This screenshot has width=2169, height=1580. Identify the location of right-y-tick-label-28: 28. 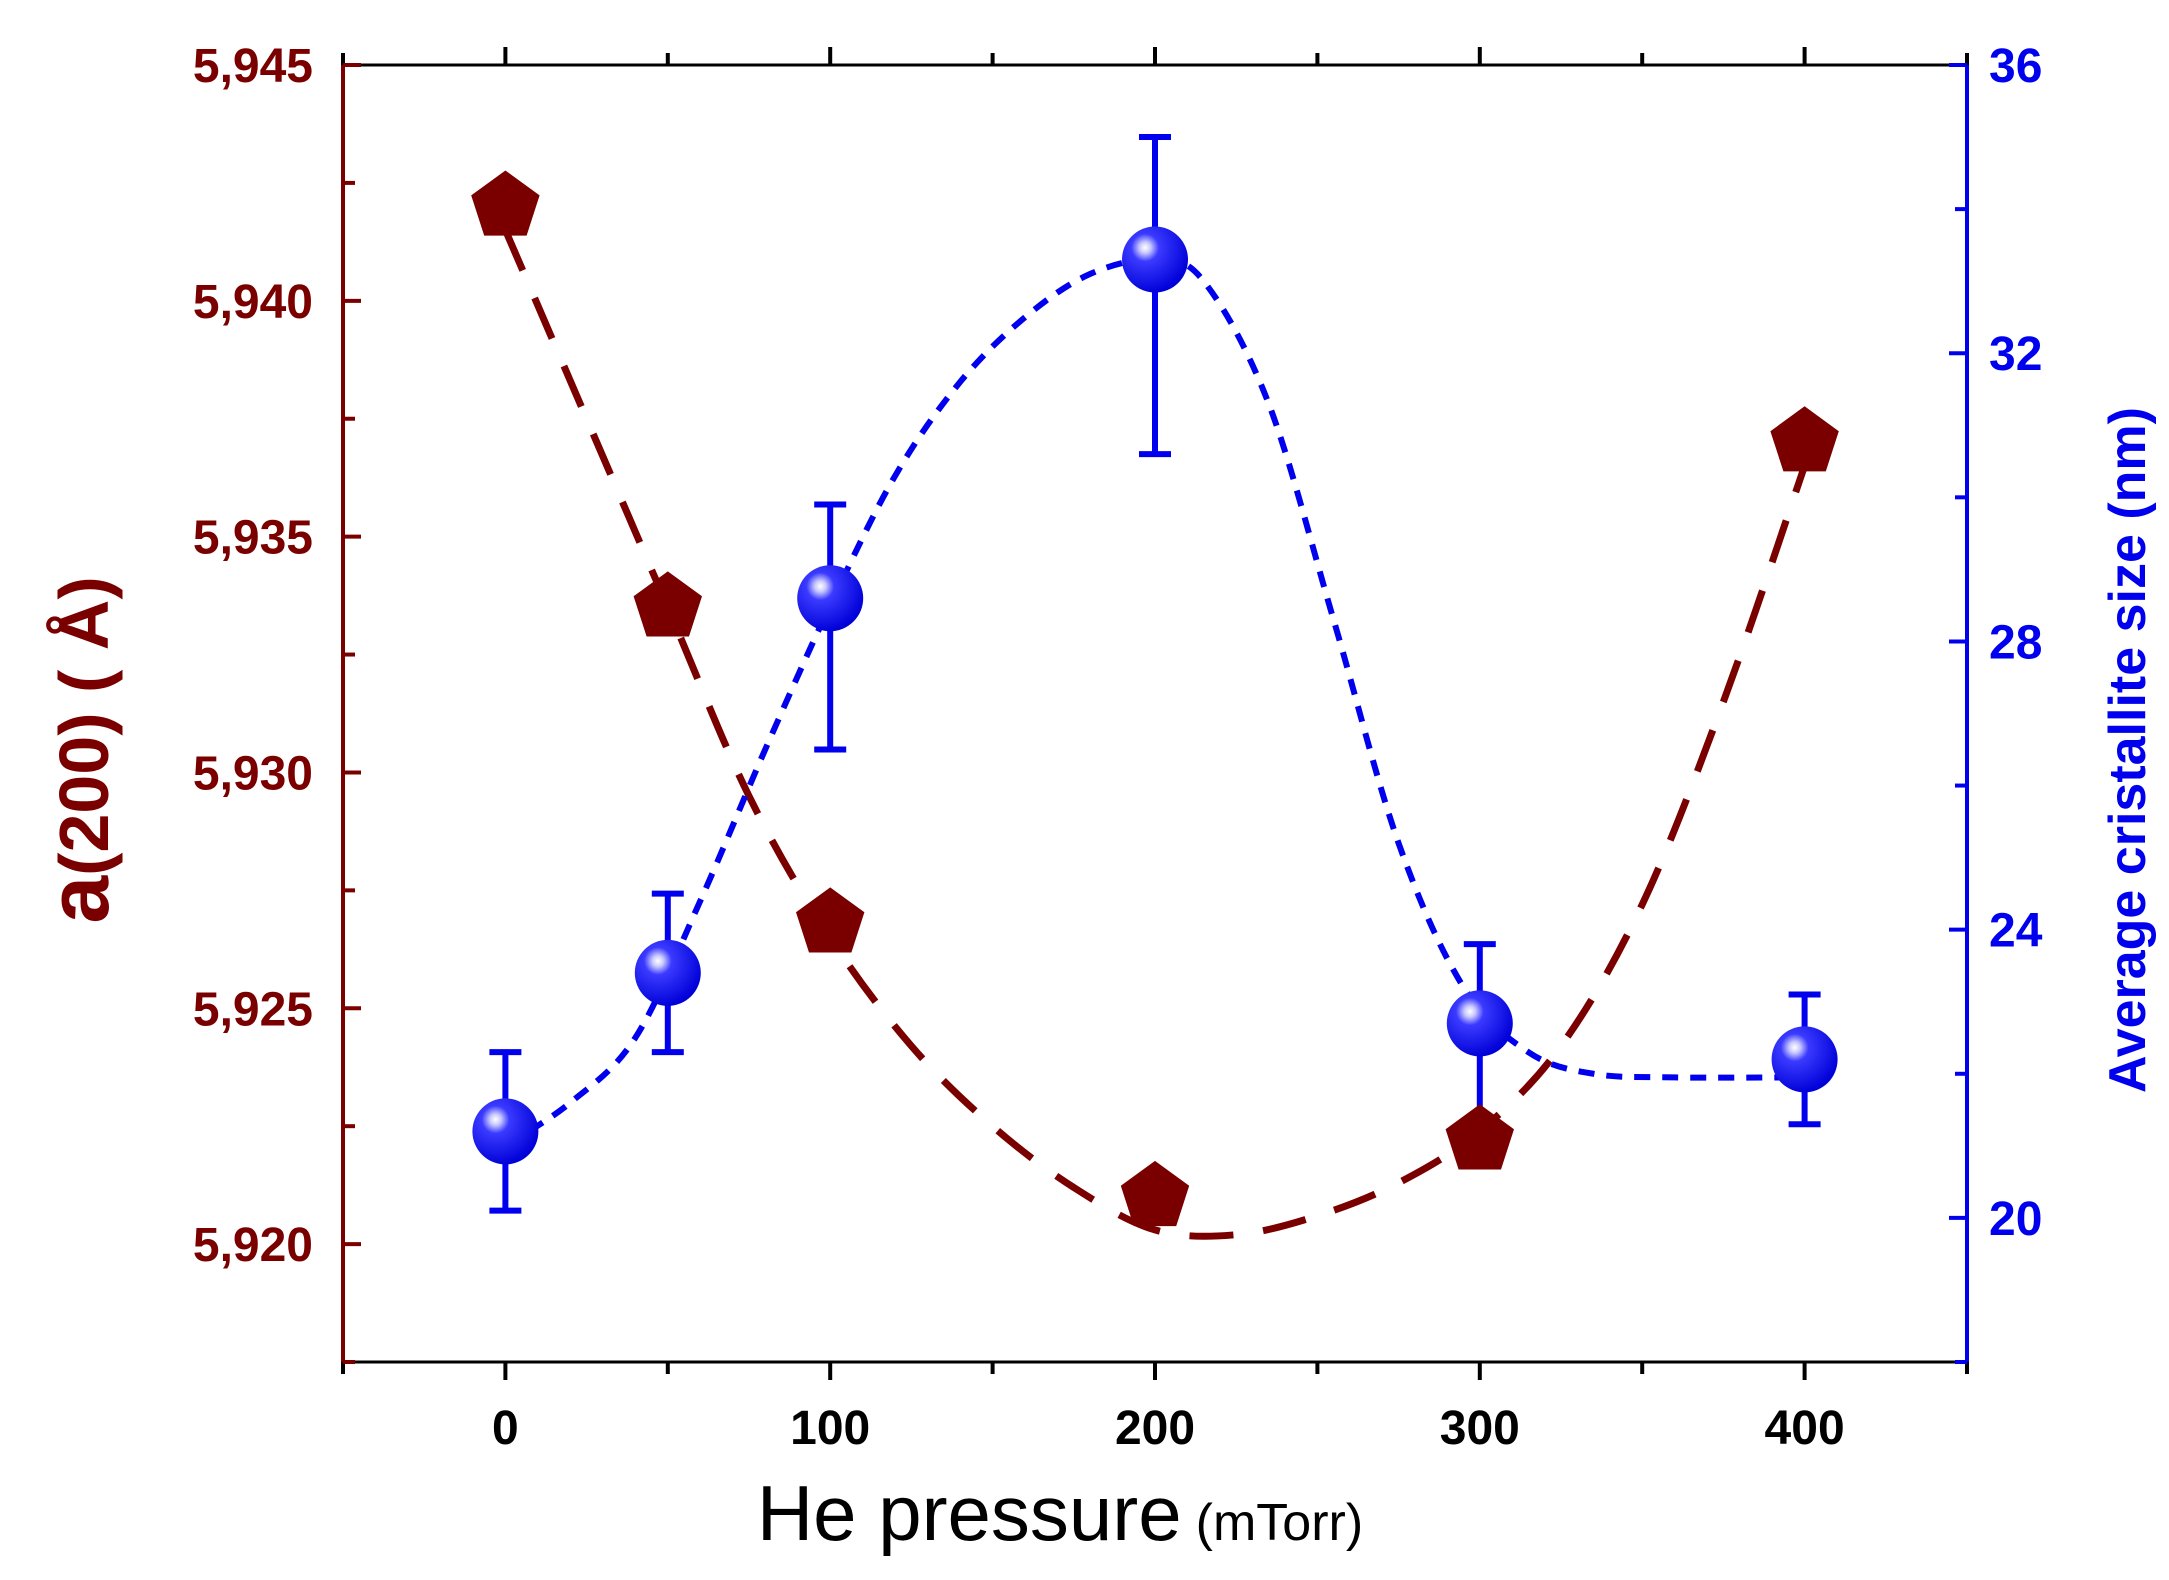
(2015, 642).